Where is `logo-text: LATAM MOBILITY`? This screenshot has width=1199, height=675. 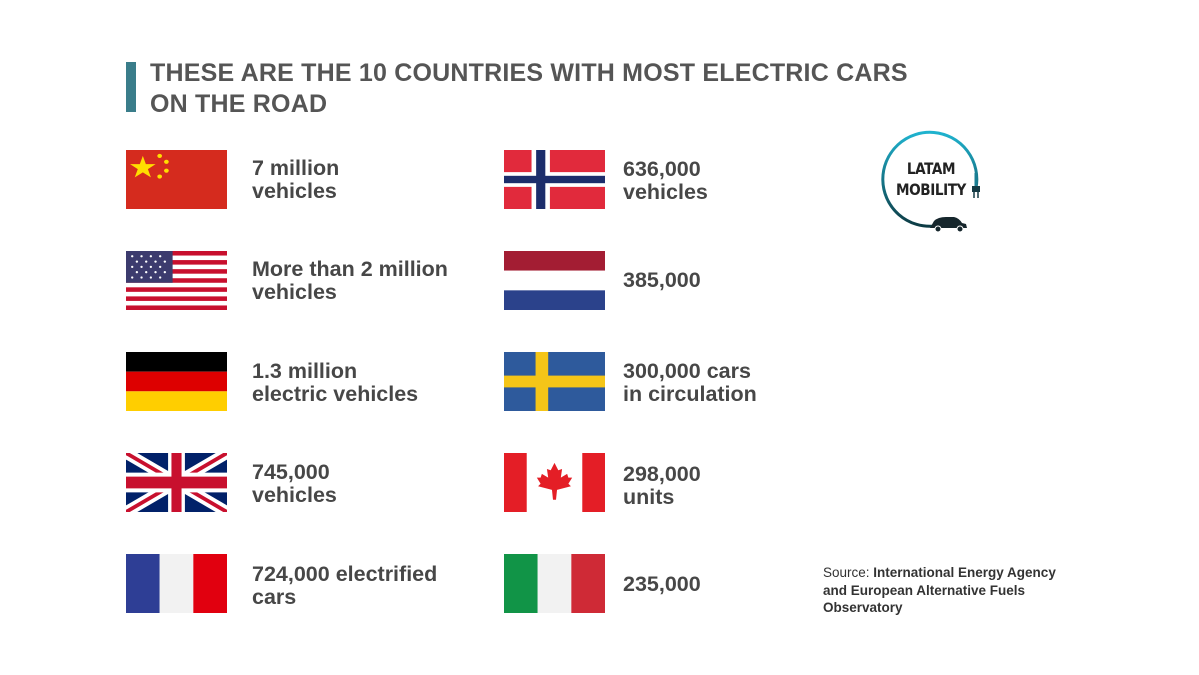
logo-text: LATAM MOBILITY is located at coordinates (931, 179).